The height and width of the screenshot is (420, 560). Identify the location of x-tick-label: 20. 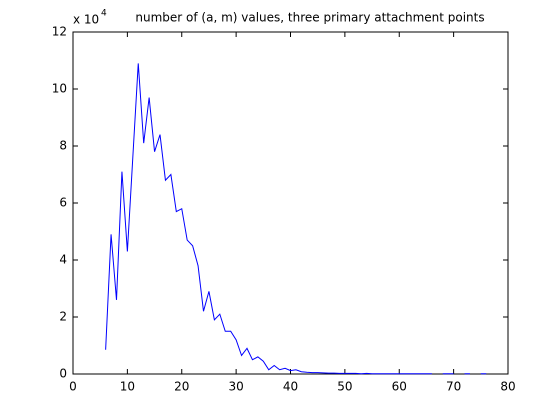
(181, 387).